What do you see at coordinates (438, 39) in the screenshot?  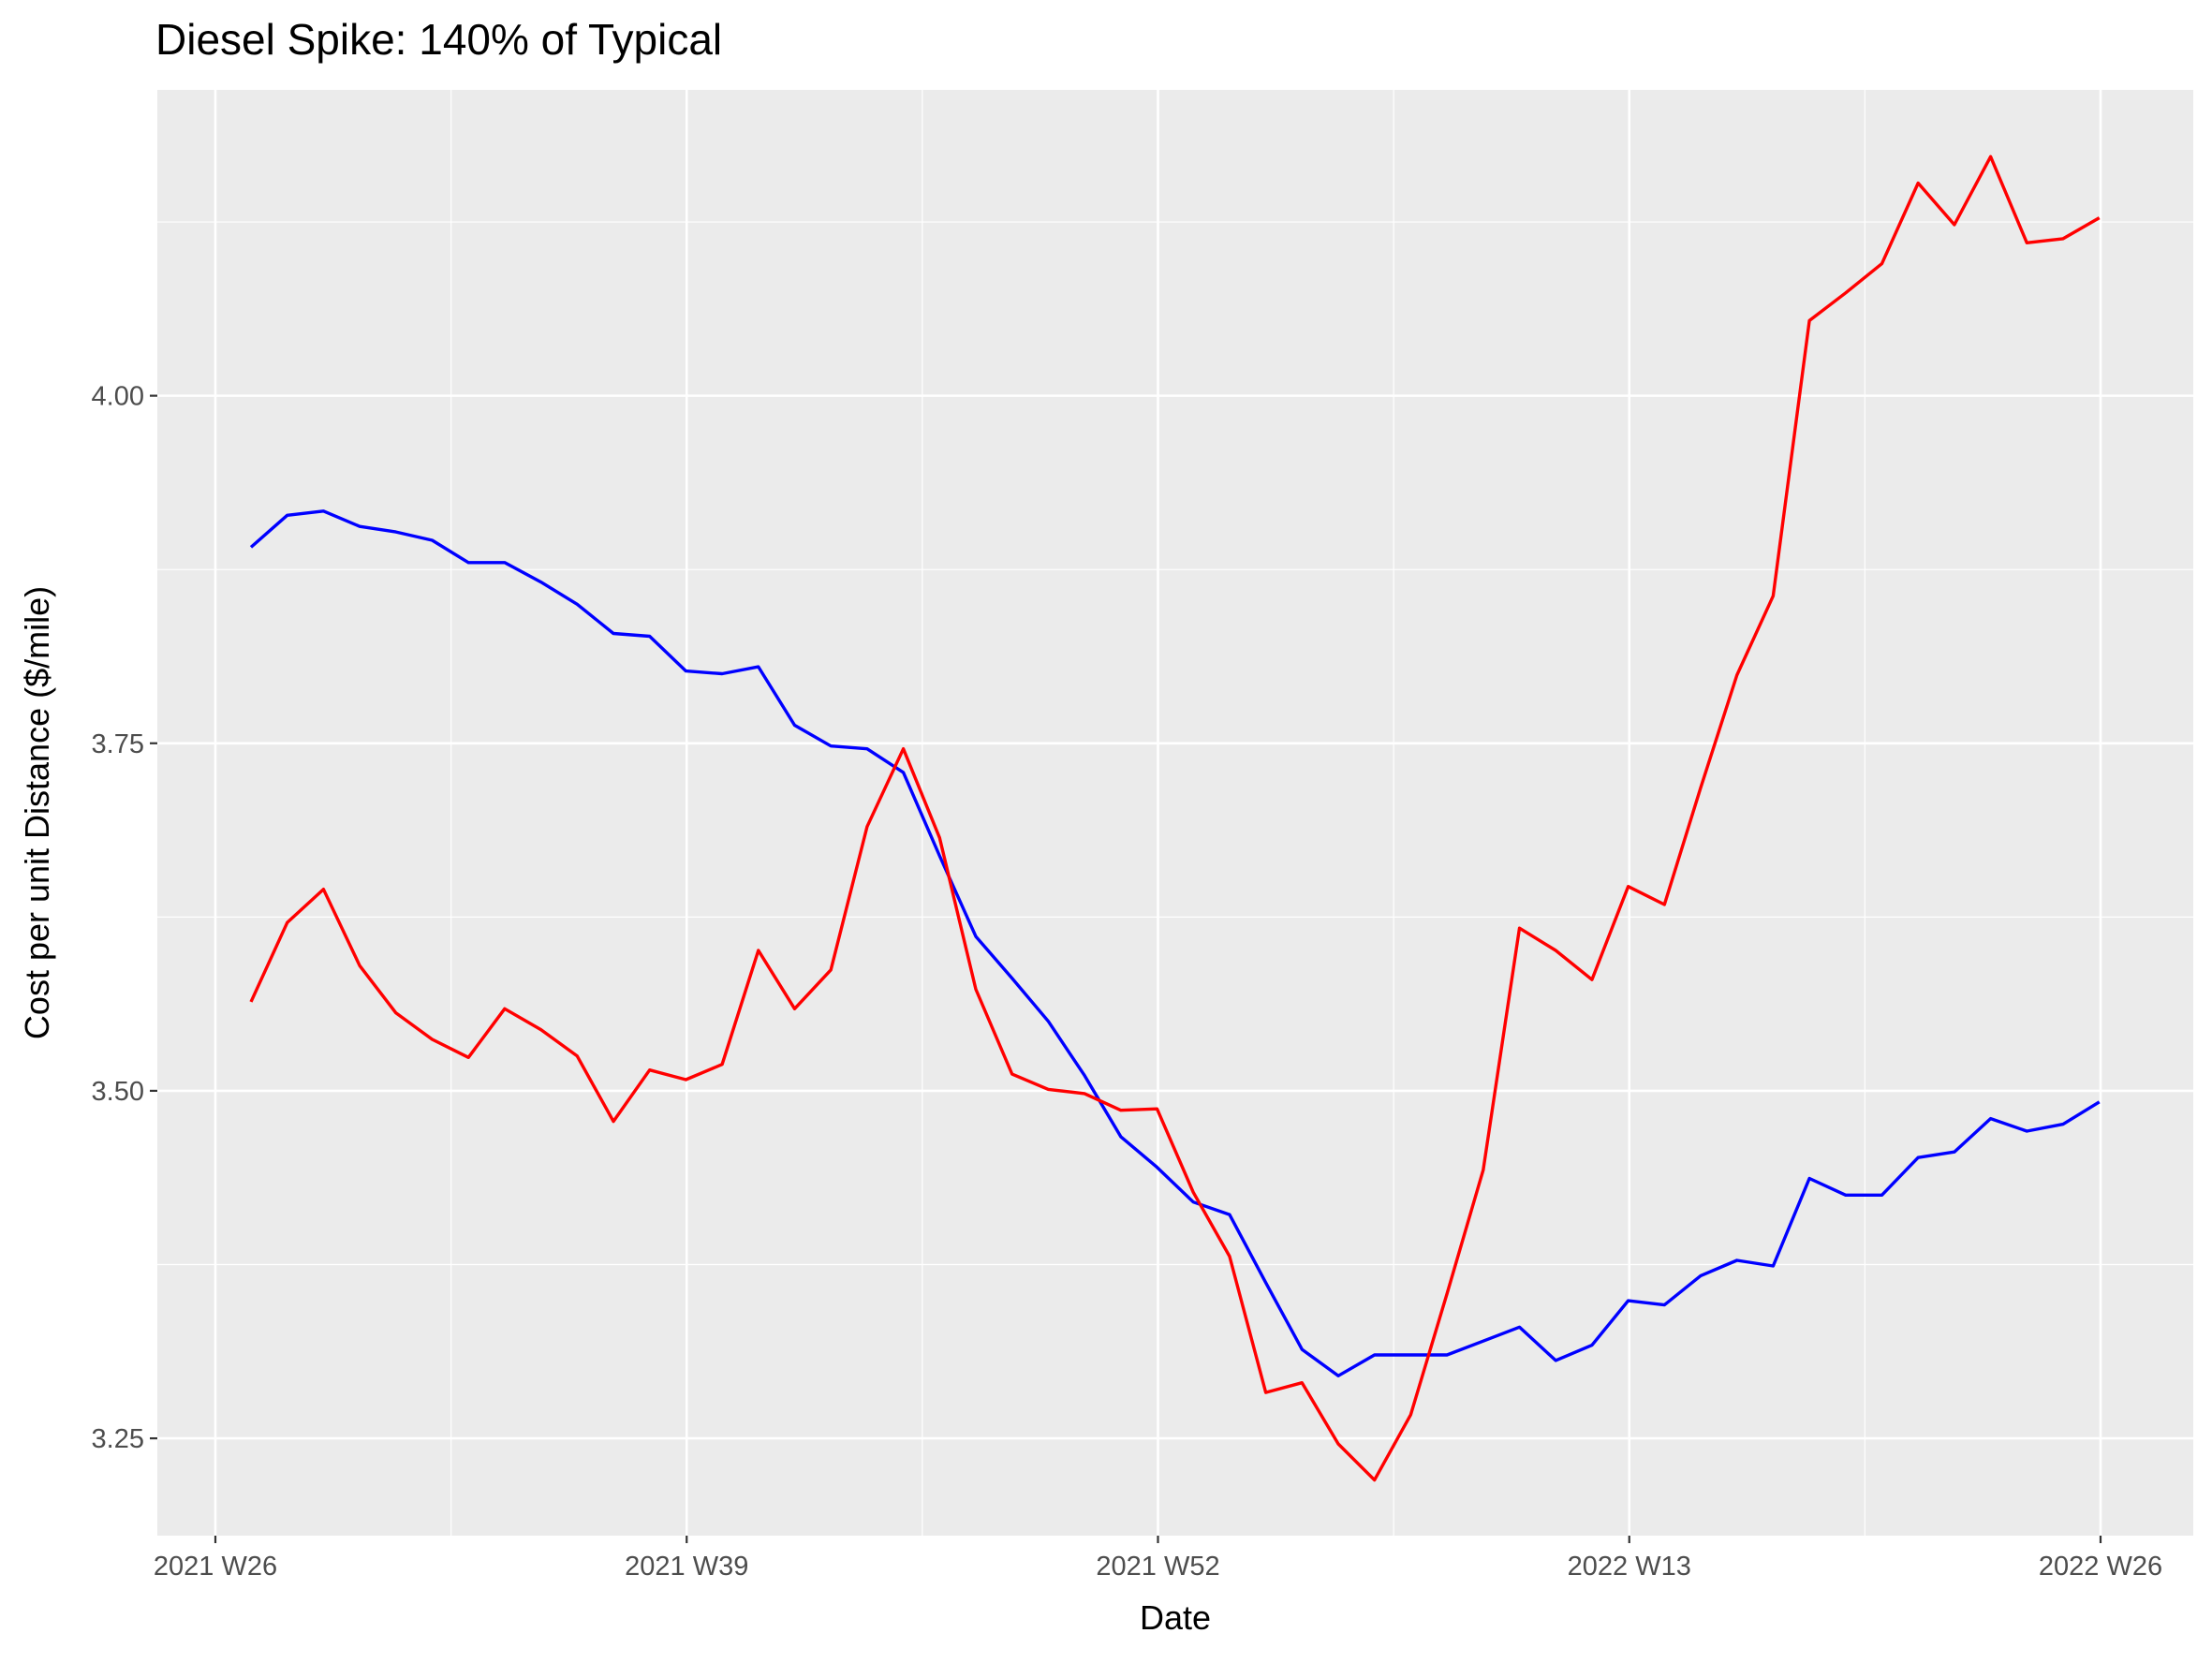 I see `chart-title: Diesel Spike: 140% of Typical` at bounding box center [438, 39].